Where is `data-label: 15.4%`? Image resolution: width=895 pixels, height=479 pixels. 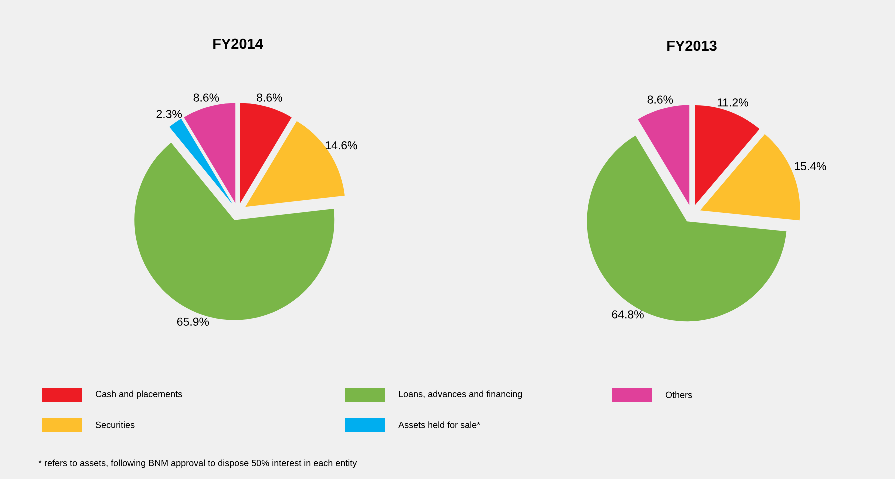 data-label: 15.4% is located at coordinates (810, 166).